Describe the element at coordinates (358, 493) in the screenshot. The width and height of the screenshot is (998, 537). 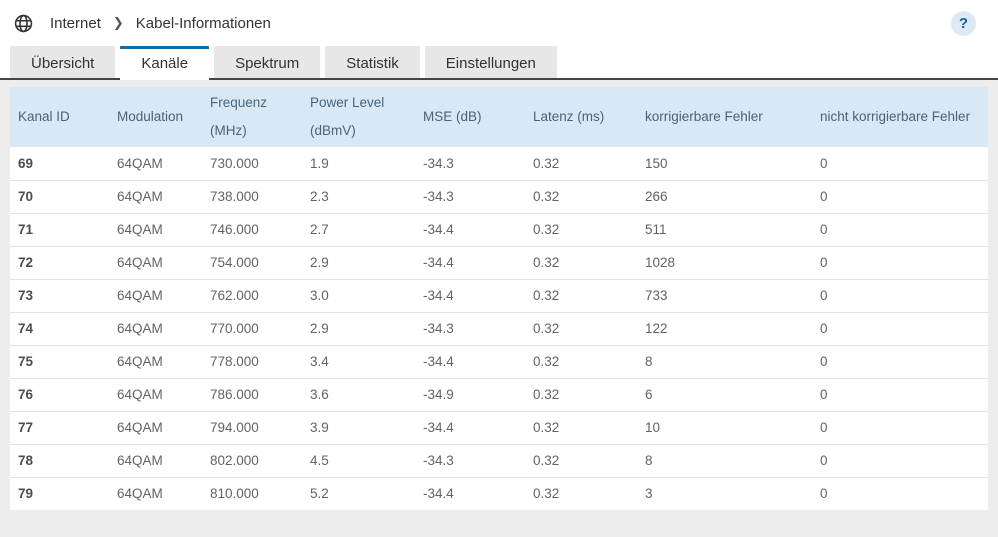
I see `cell-power-level: 5.2` at that location.